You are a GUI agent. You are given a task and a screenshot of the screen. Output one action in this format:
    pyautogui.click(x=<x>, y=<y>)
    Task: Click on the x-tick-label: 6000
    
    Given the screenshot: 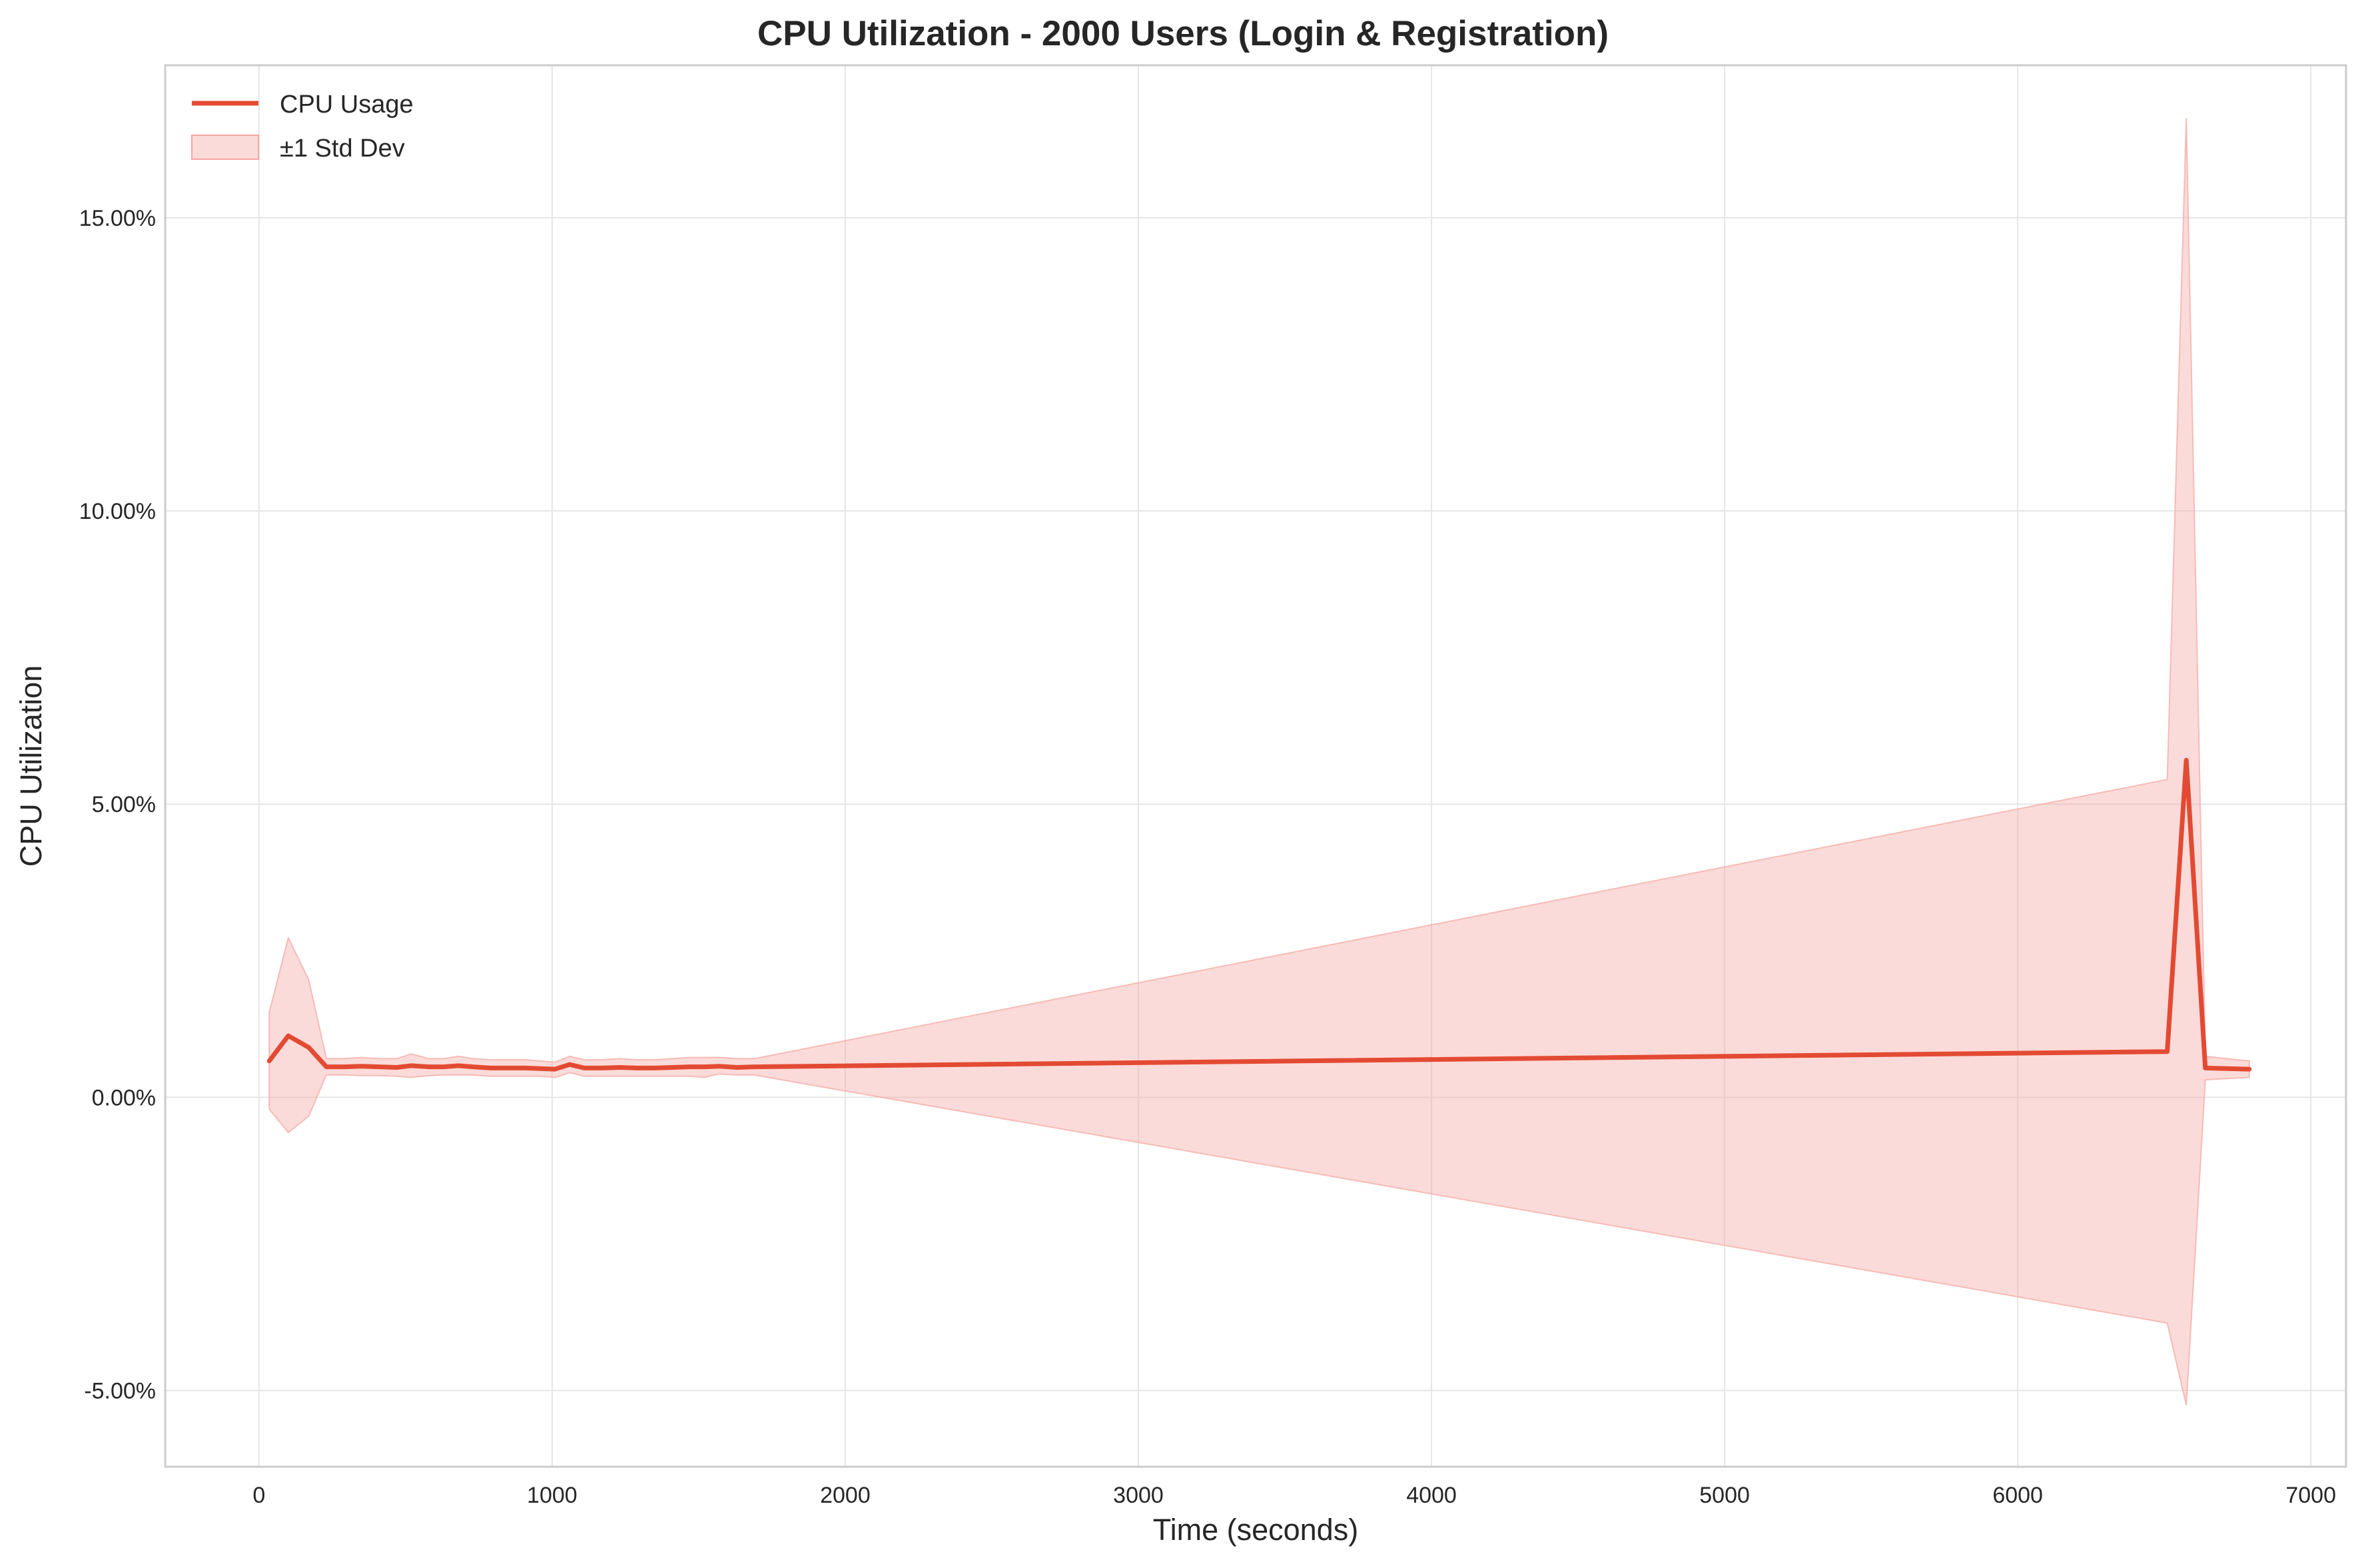 What is the action you would take?
    pyautogui.click(x=2018, y=1495)
    